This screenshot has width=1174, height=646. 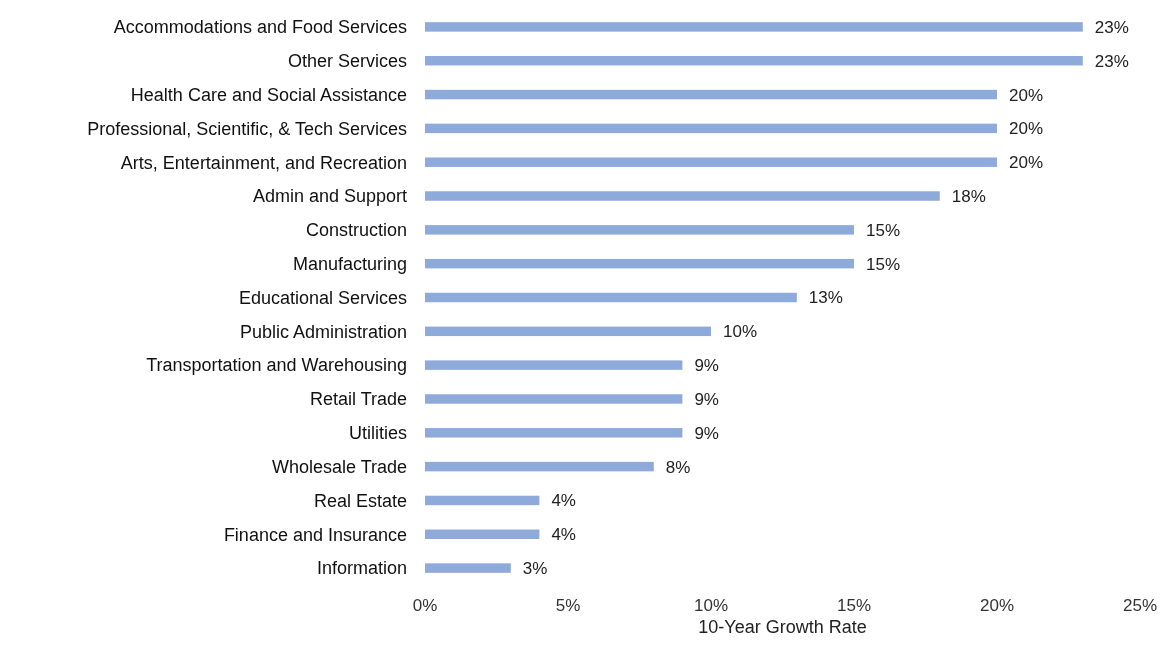 What do you see at coordinates (268, 94) in the screenshot?
I see `y-tick-label: Health Care and Social Assistance` at bounding box center [268, 94].